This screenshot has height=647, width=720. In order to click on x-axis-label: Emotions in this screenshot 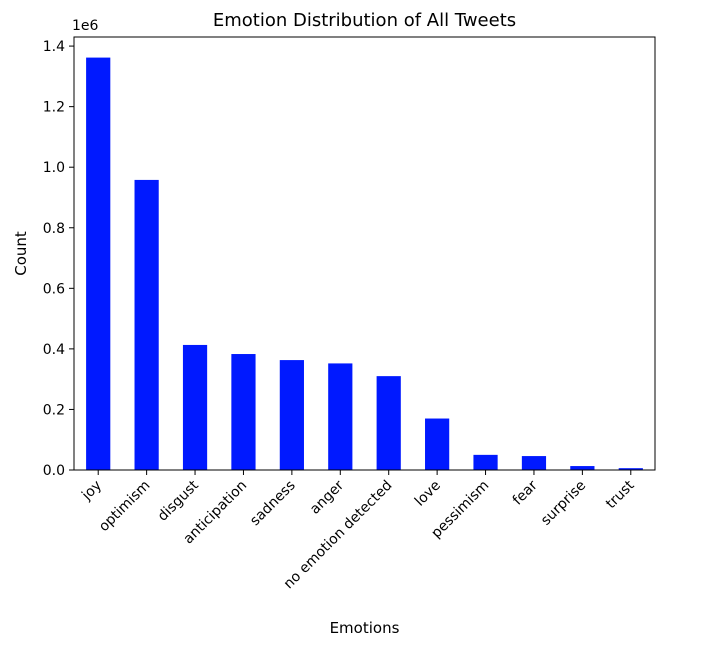, I will do `click(365, 628)`.